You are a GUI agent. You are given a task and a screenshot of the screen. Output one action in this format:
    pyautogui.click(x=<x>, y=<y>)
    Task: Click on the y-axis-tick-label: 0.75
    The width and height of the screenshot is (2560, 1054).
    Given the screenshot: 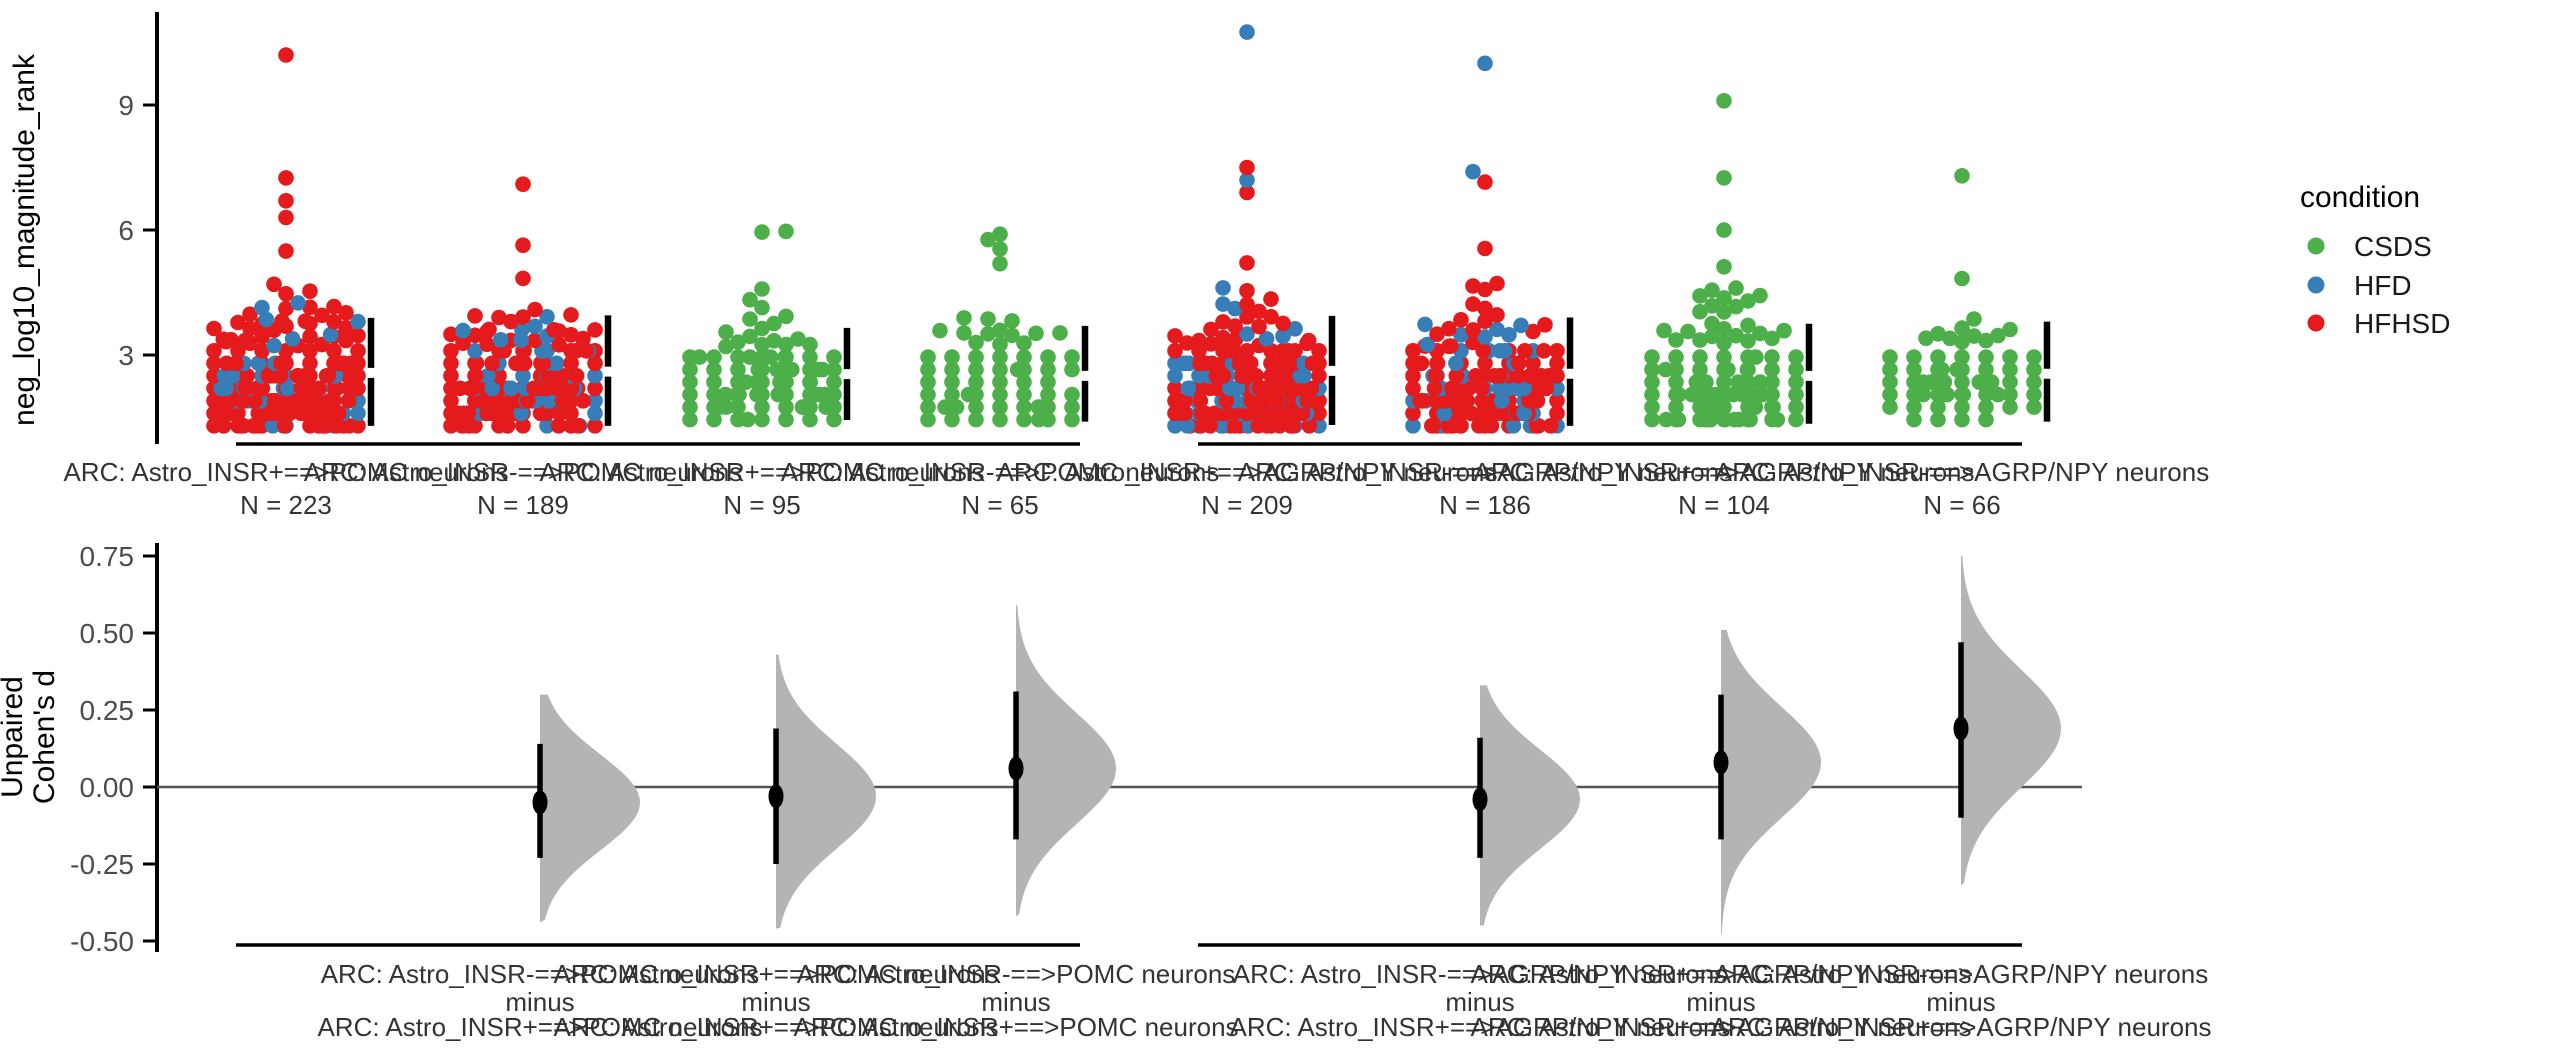 What is the action you would take?
    pyautogui.click(x=107, y=556)
    